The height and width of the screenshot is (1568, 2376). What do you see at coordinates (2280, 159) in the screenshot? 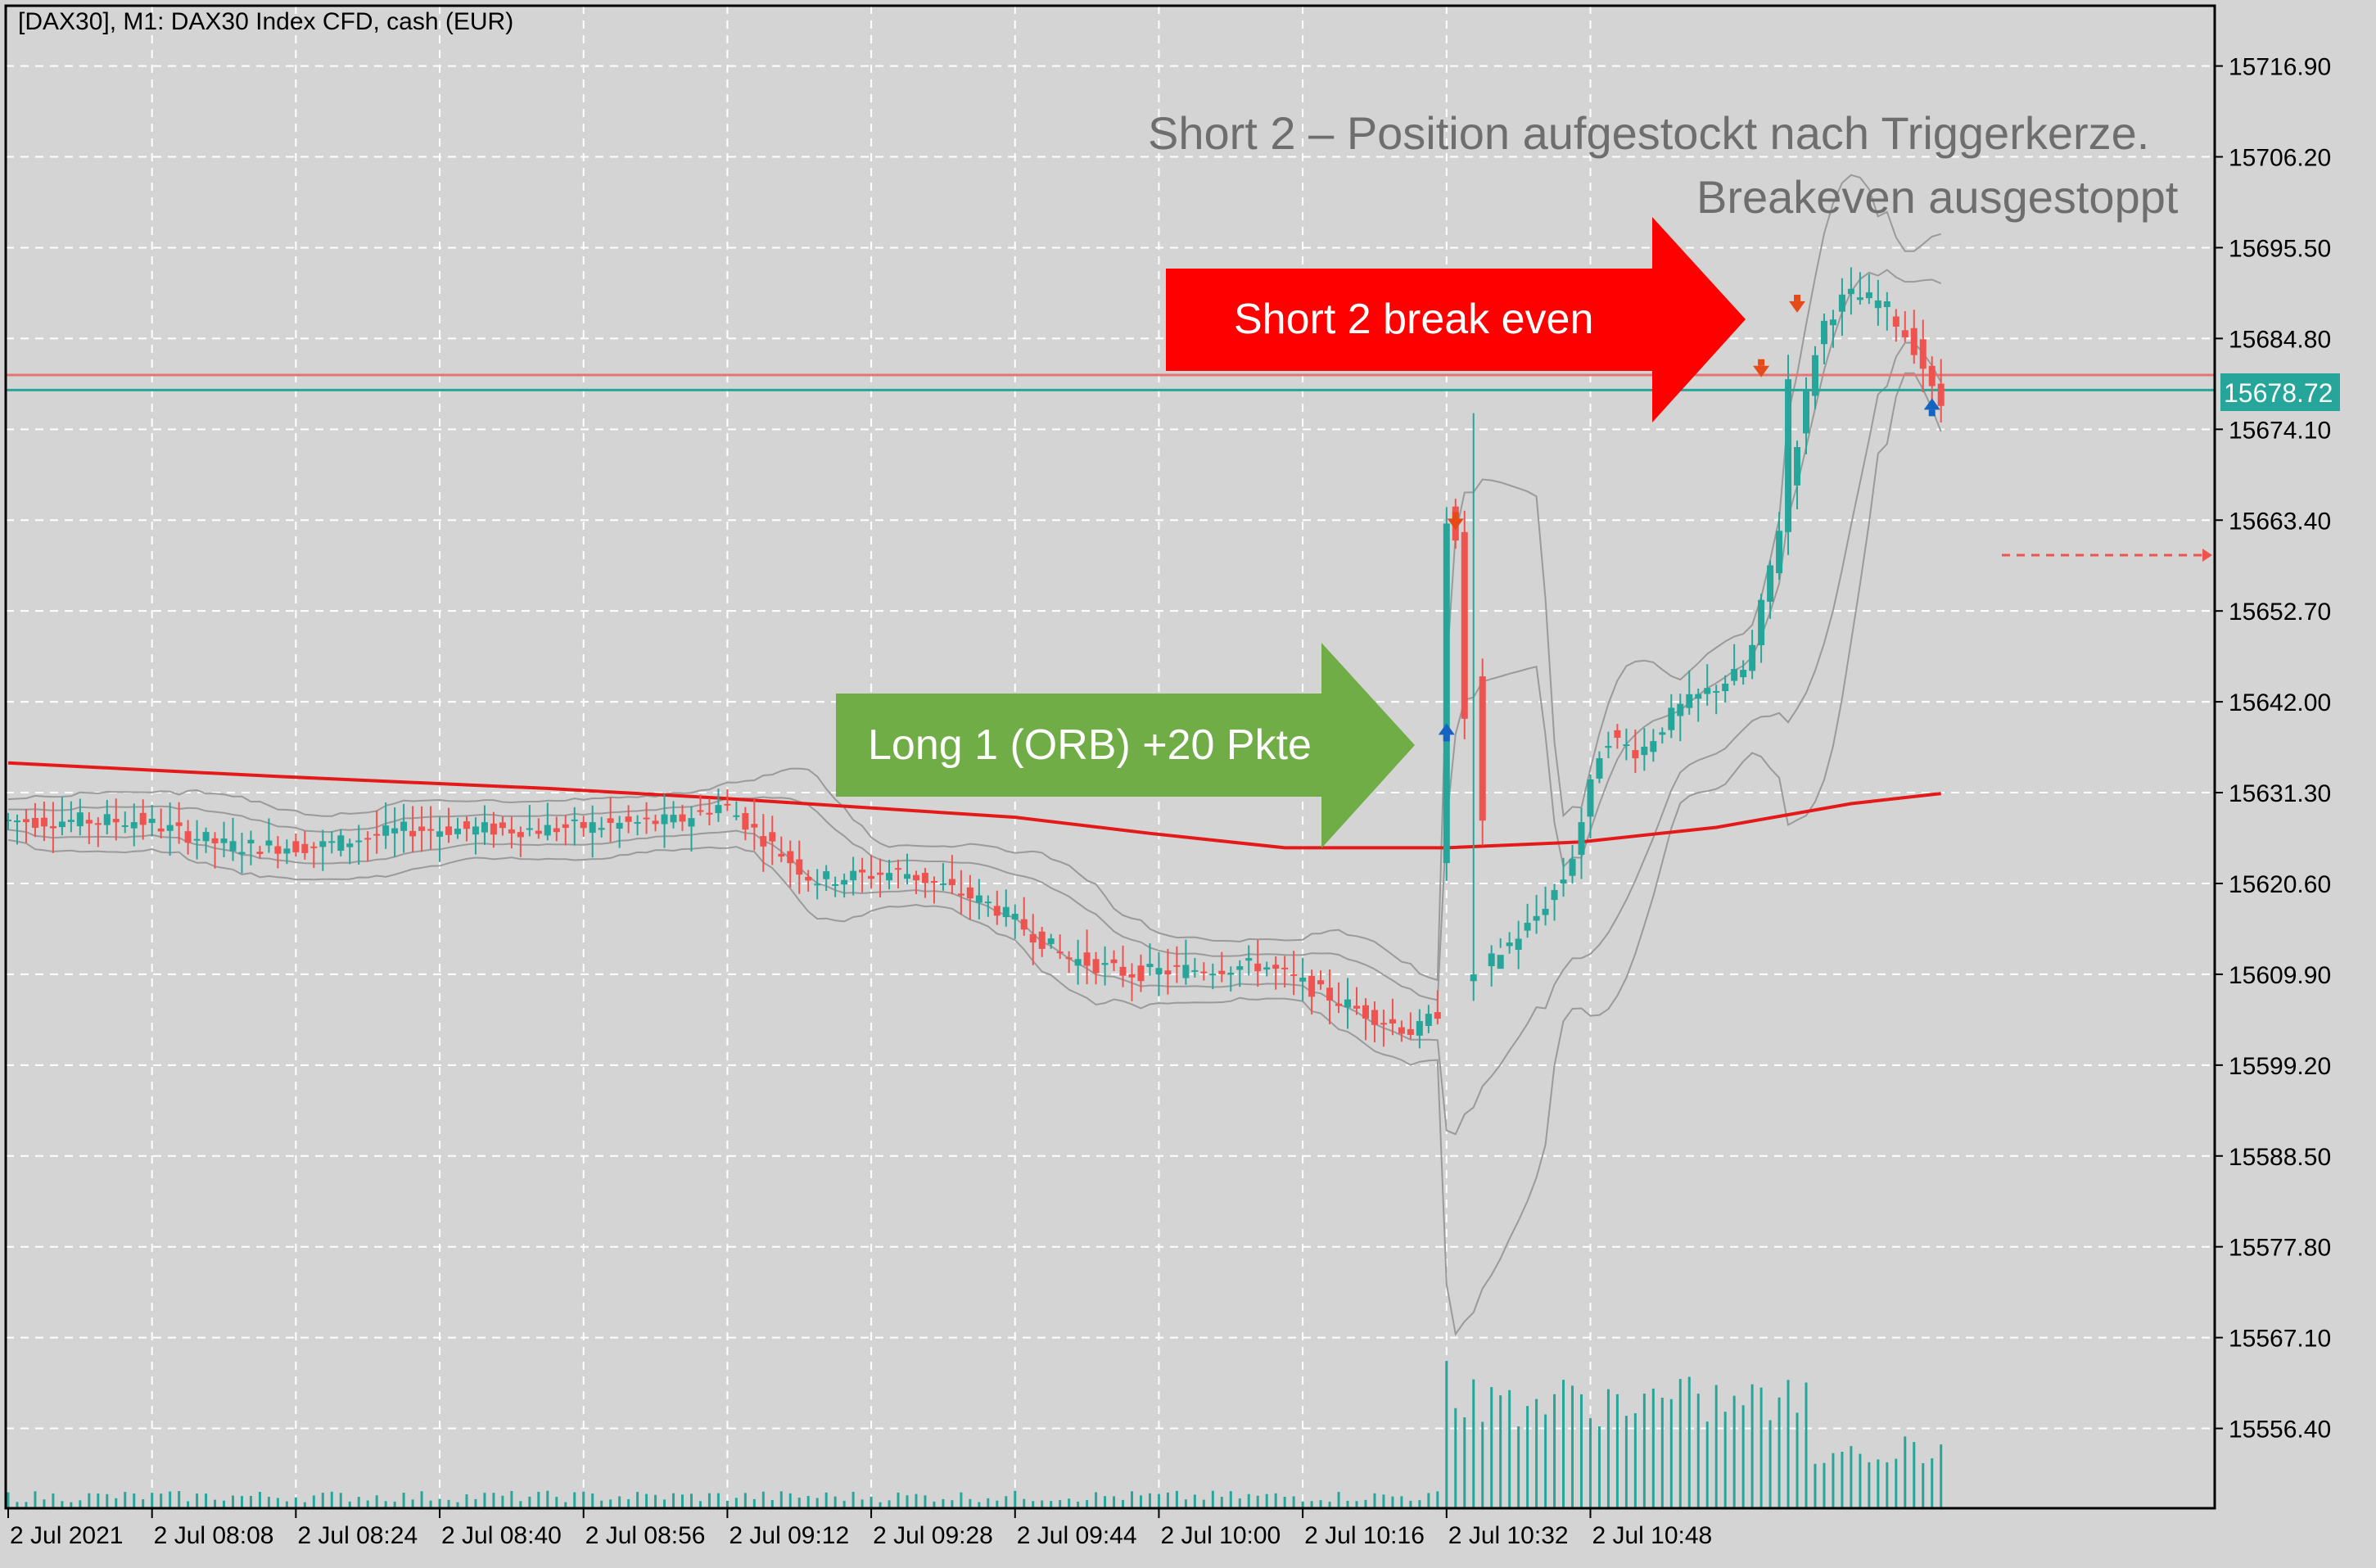
I see `price-label: 15706.20` at bounding box center [2280, 159].